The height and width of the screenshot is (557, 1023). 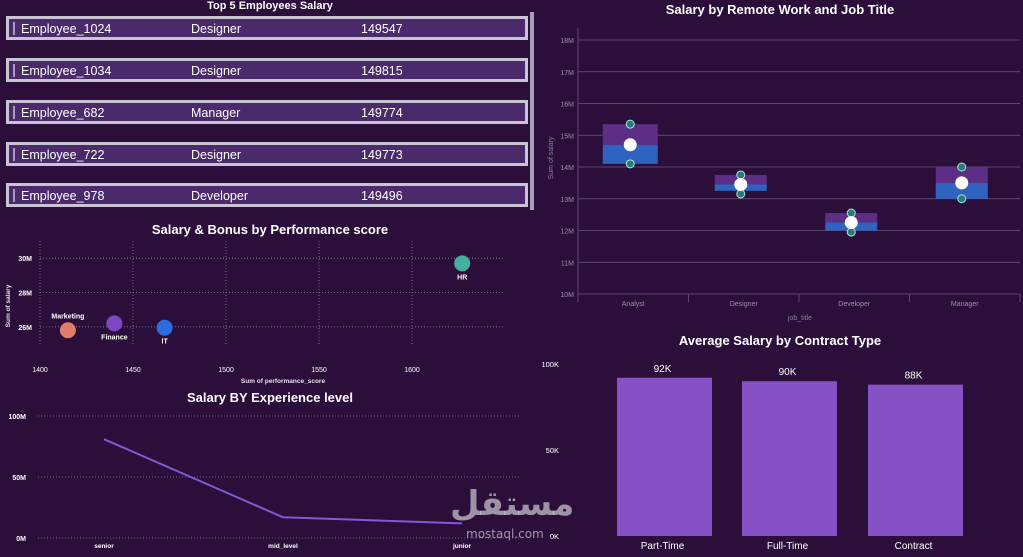 What do you see at coordinates (567, 136) in the screenshot?
I see `y-tick-label: 15M` at bounding box center [567, 136].